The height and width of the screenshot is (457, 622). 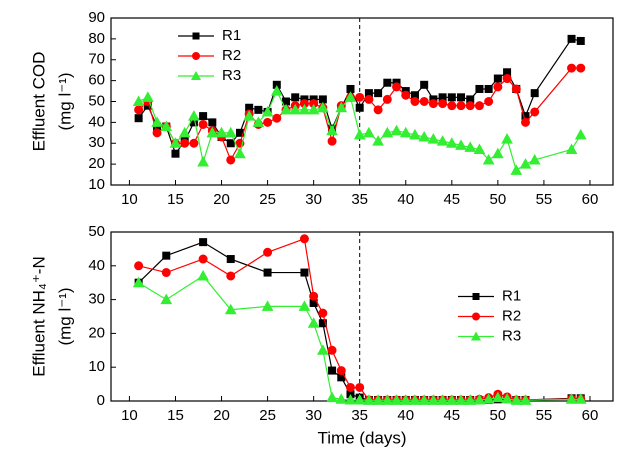 What do you see at coordinates (590, 415) in the screenshot?
I see `x-tick-label: 60` at bounding box center [590, 415].